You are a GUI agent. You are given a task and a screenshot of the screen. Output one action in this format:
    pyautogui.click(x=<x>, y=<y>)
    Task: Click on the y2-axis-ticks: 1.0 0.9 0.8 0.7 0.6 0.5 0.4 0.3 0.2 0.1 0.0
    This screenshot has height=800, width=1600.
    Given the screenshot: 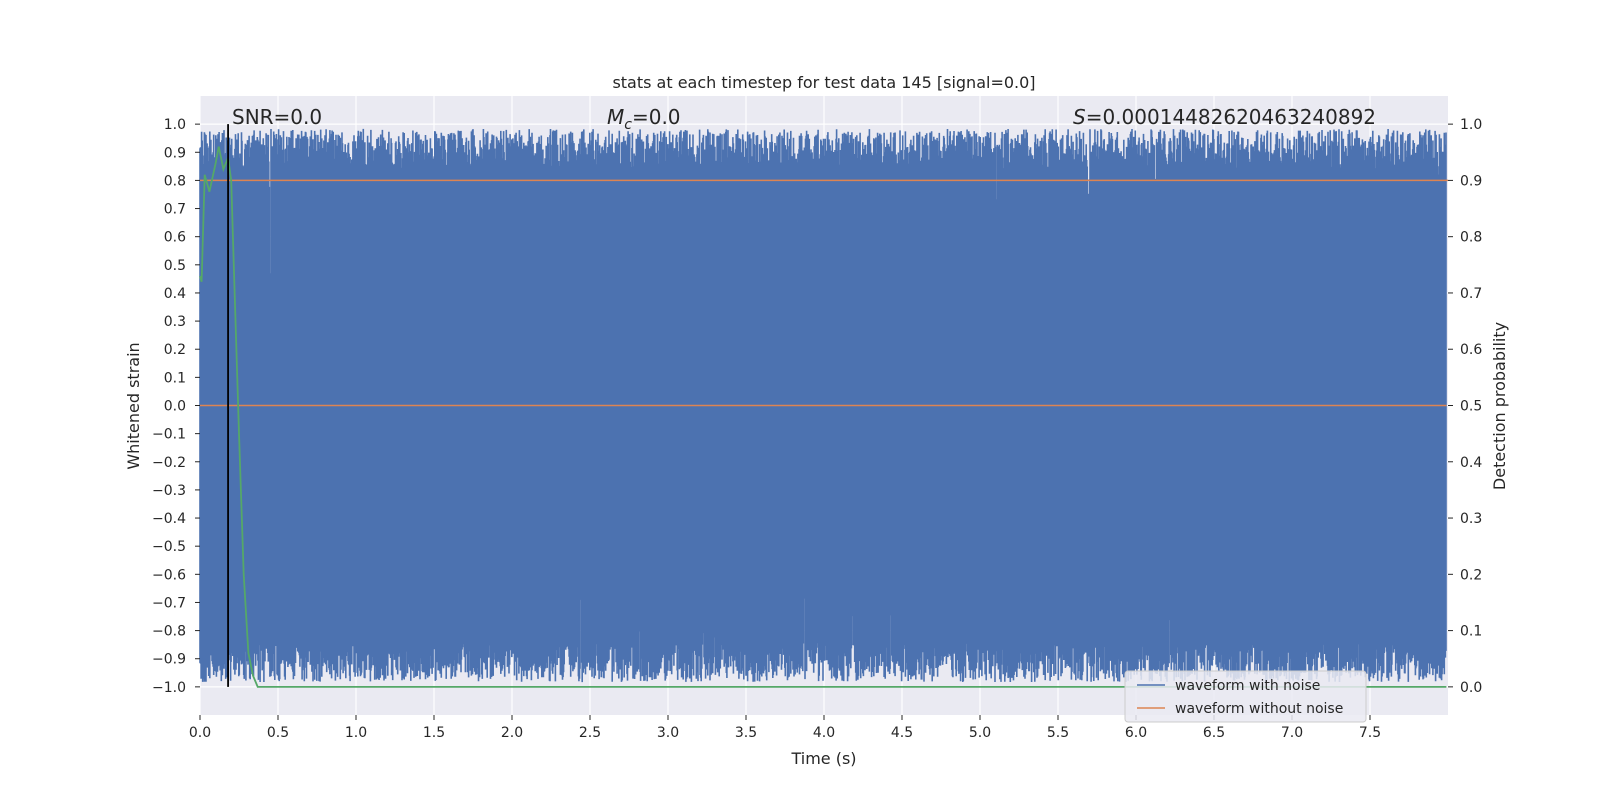 What is the action you would take?
    pyautogui.click(x=1465, y=406)
    